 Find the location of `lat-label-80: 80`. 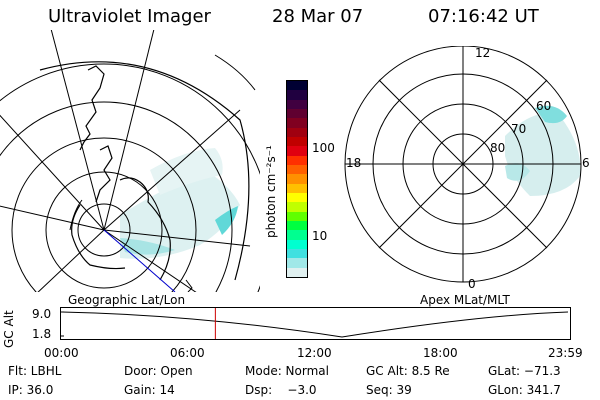

lat-label-80: 80 is located at coordinates (498, 148).